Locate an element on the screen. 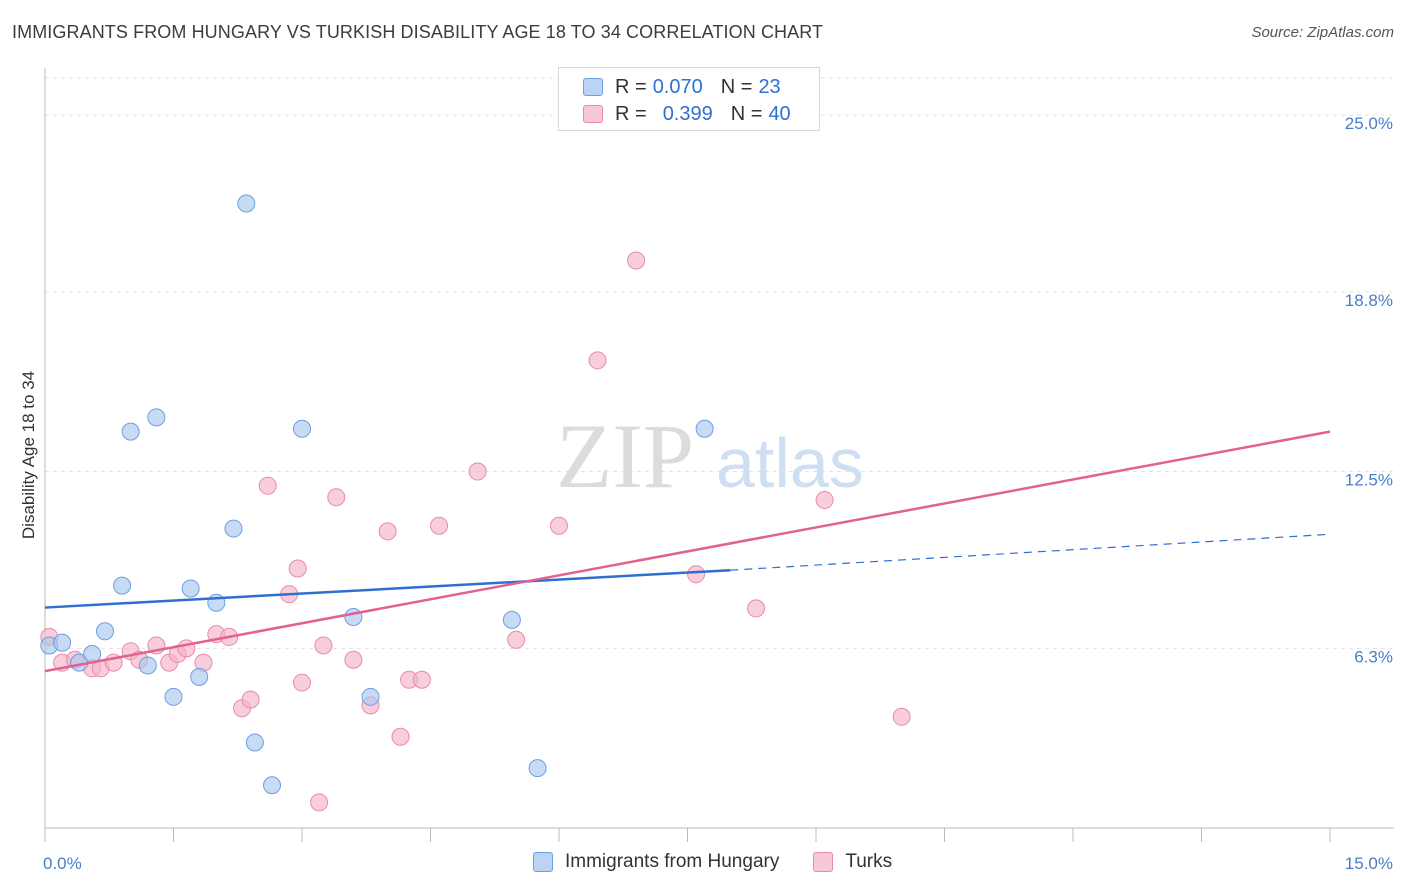 This screenshot has height=892, width=1406. trend-line-hungary is located at coordinates (387, 588).